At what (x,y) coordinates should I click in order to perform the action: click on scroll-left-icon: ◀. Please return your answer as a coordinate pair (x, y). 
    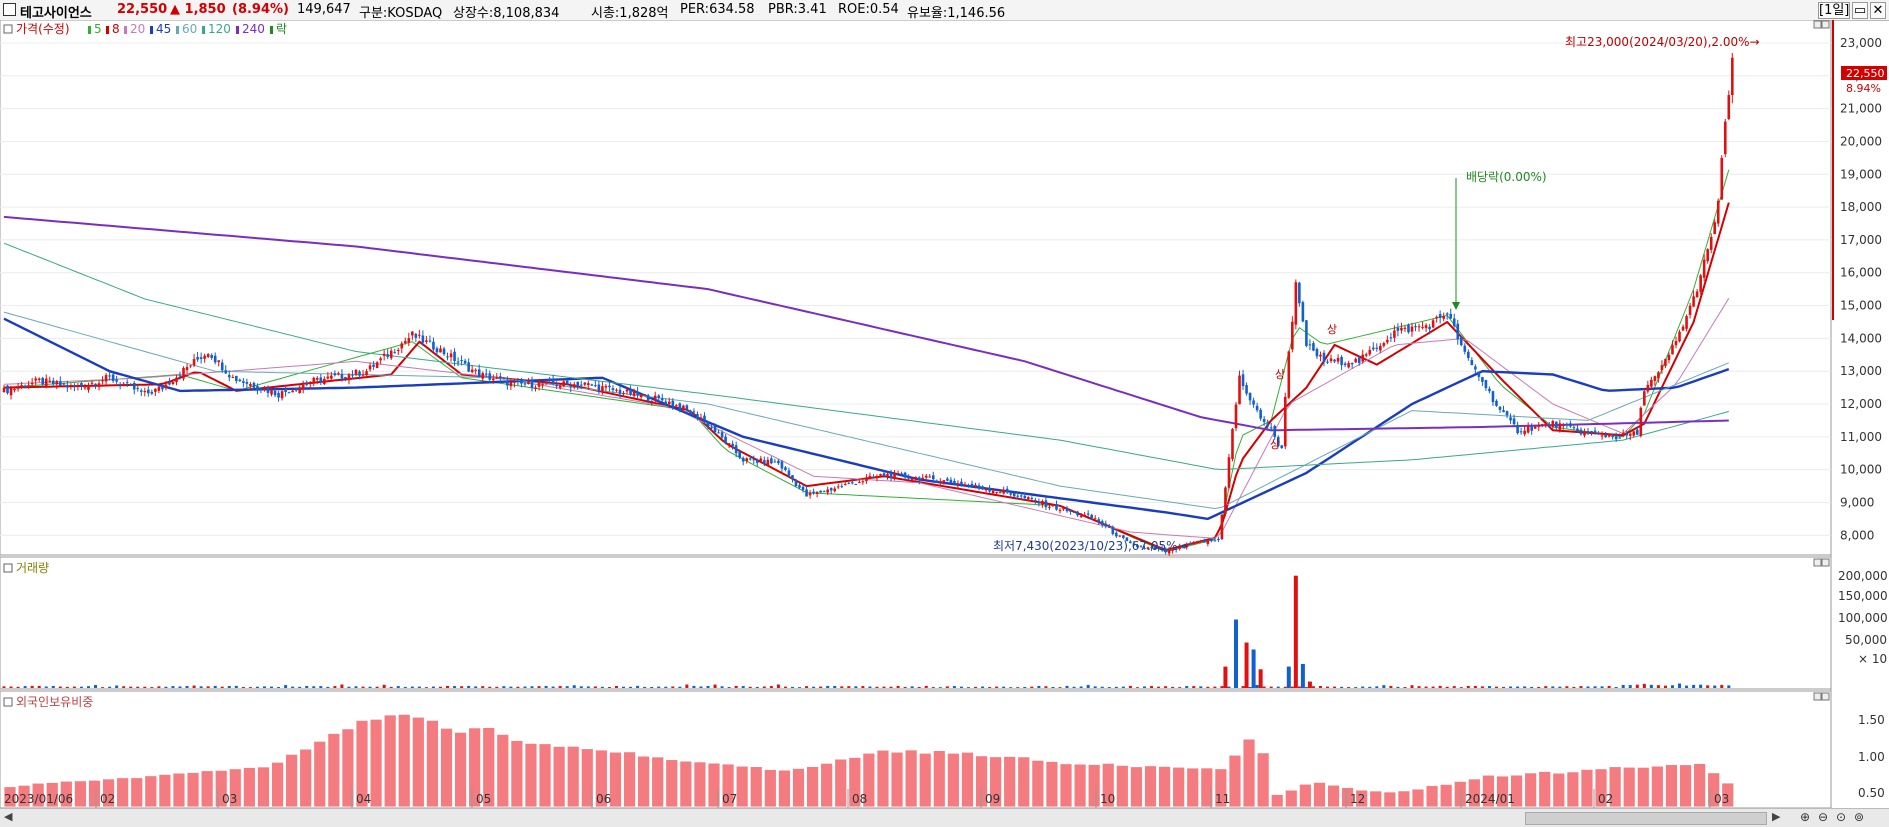
    Looking at the image, I should click on (8, 816).